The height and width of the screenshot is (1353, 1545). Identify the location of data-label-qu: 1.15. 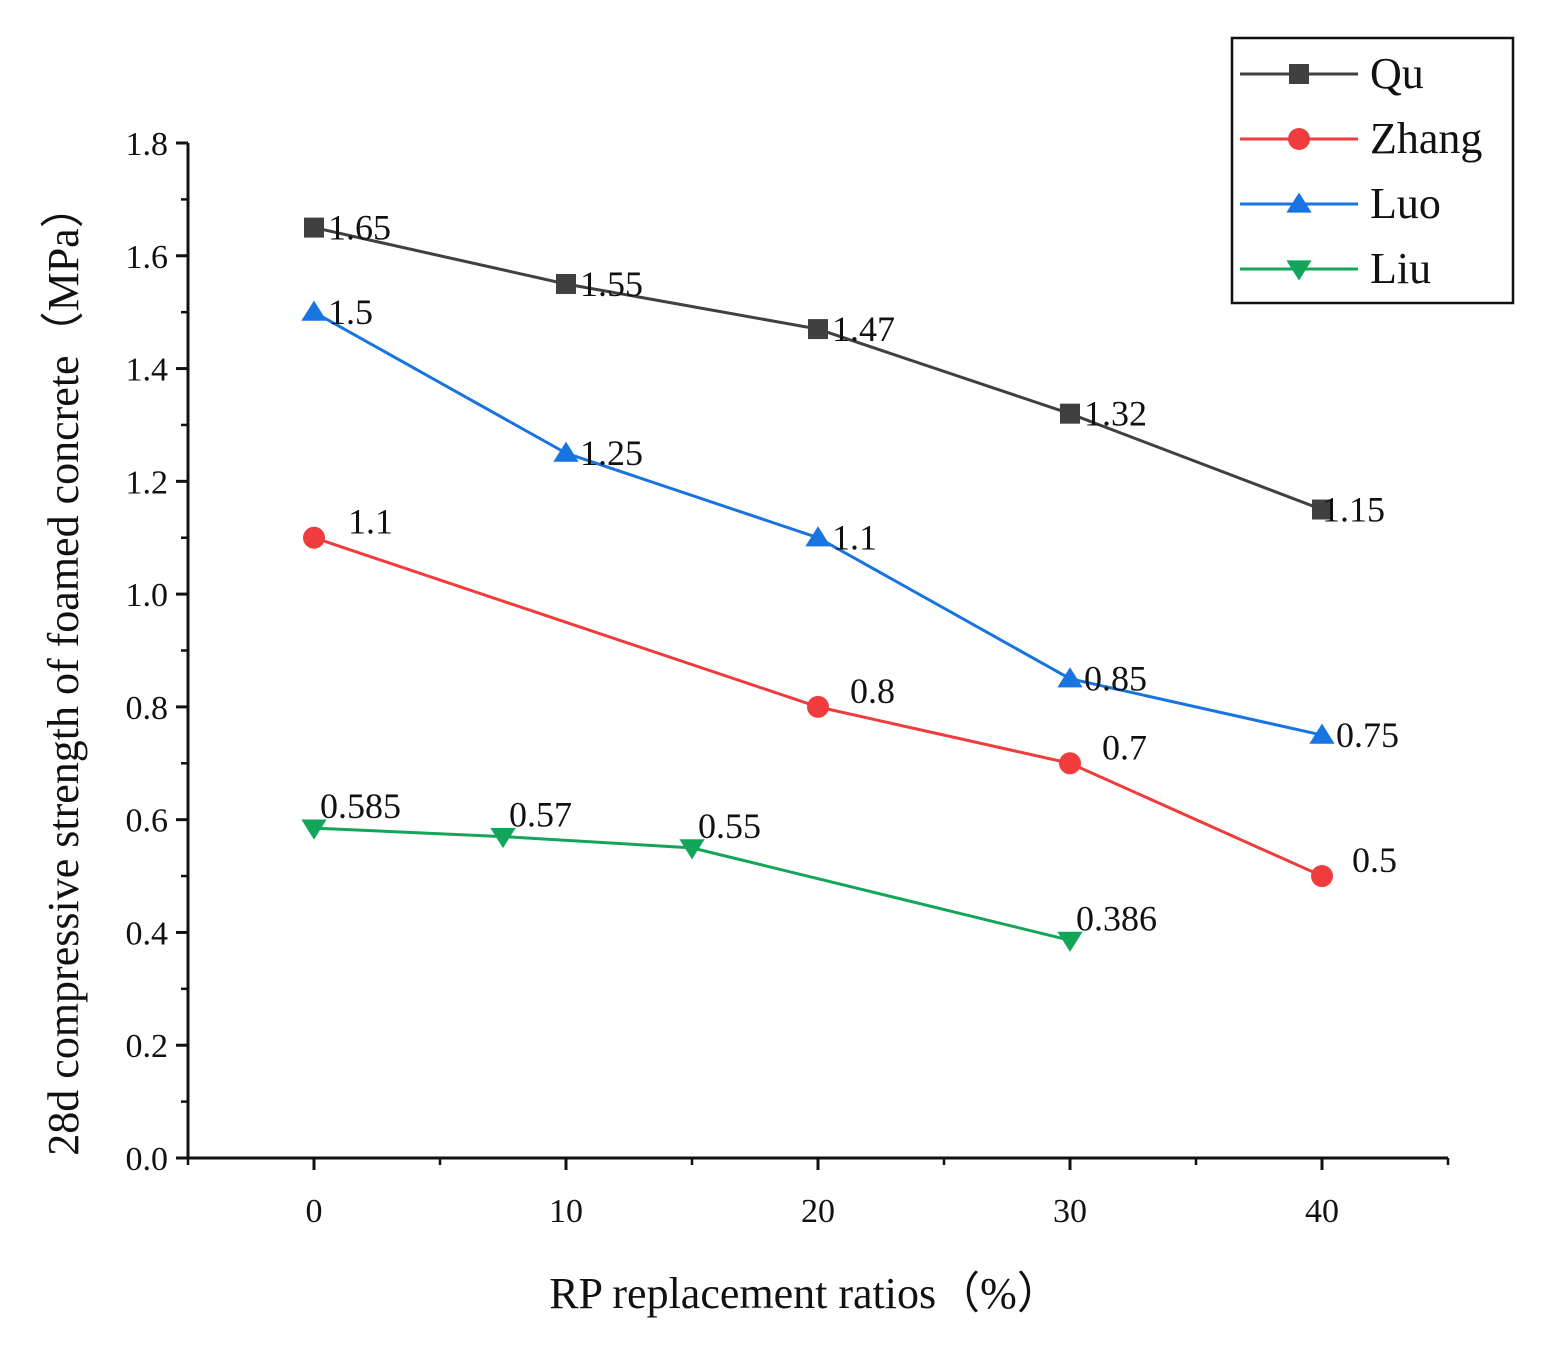
(1353, 510).